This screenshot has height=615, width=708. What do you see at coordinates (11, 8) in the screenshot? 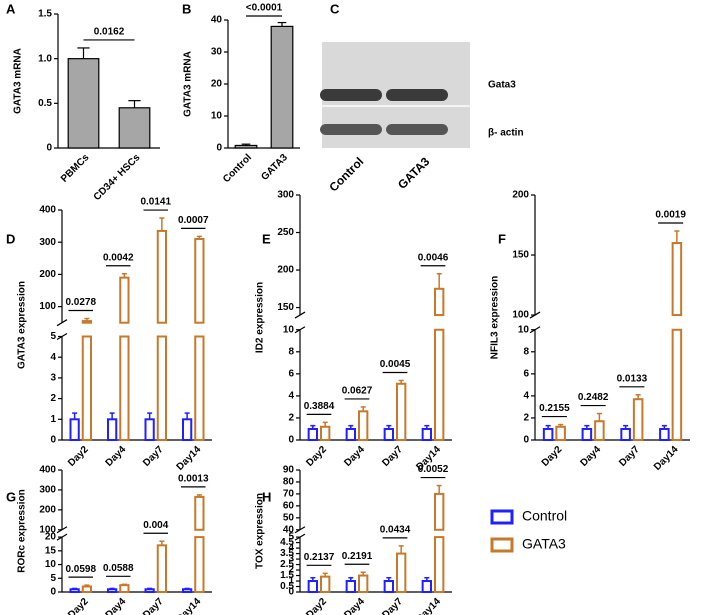
I see `panel-label: A` at bounding box center [11, 8].